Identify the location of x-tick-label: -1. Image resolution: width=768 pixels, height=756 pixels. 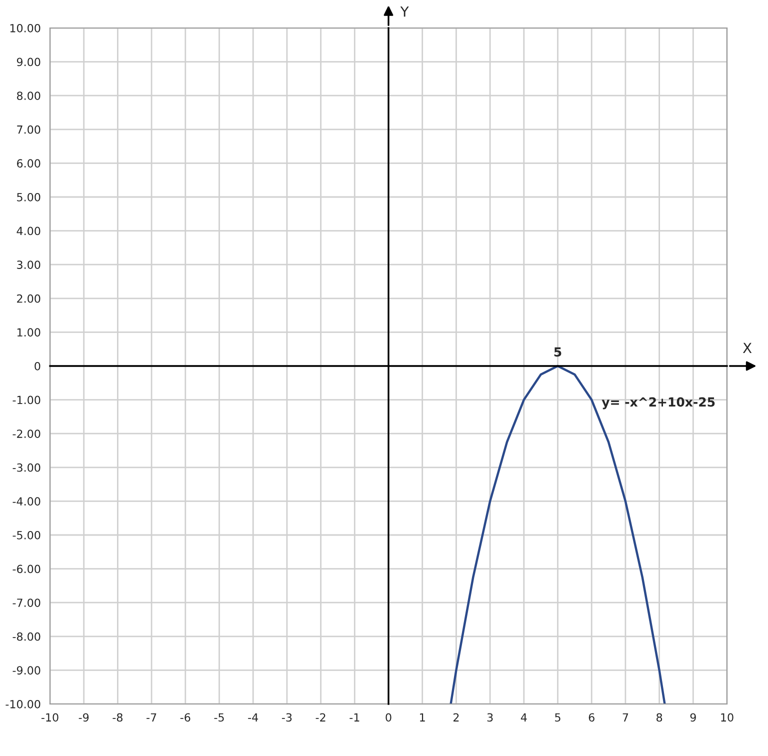
(355, 717).